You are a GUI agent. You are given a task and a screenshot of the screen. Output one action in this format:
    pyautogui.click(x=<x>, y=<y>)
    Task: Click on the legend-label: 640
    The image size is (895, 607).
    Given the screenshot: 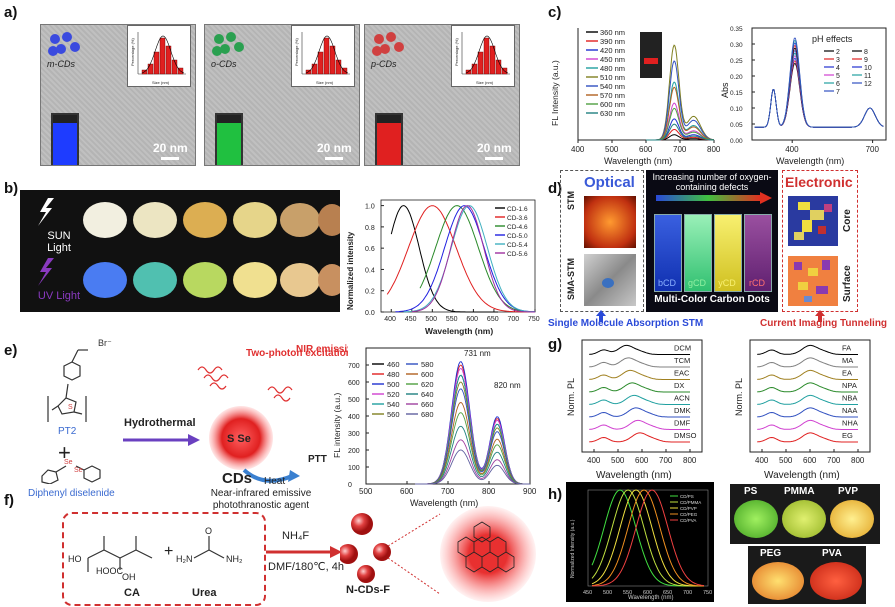 What is the action you would take?
    pyautogui.click(x=427, y=394)
    